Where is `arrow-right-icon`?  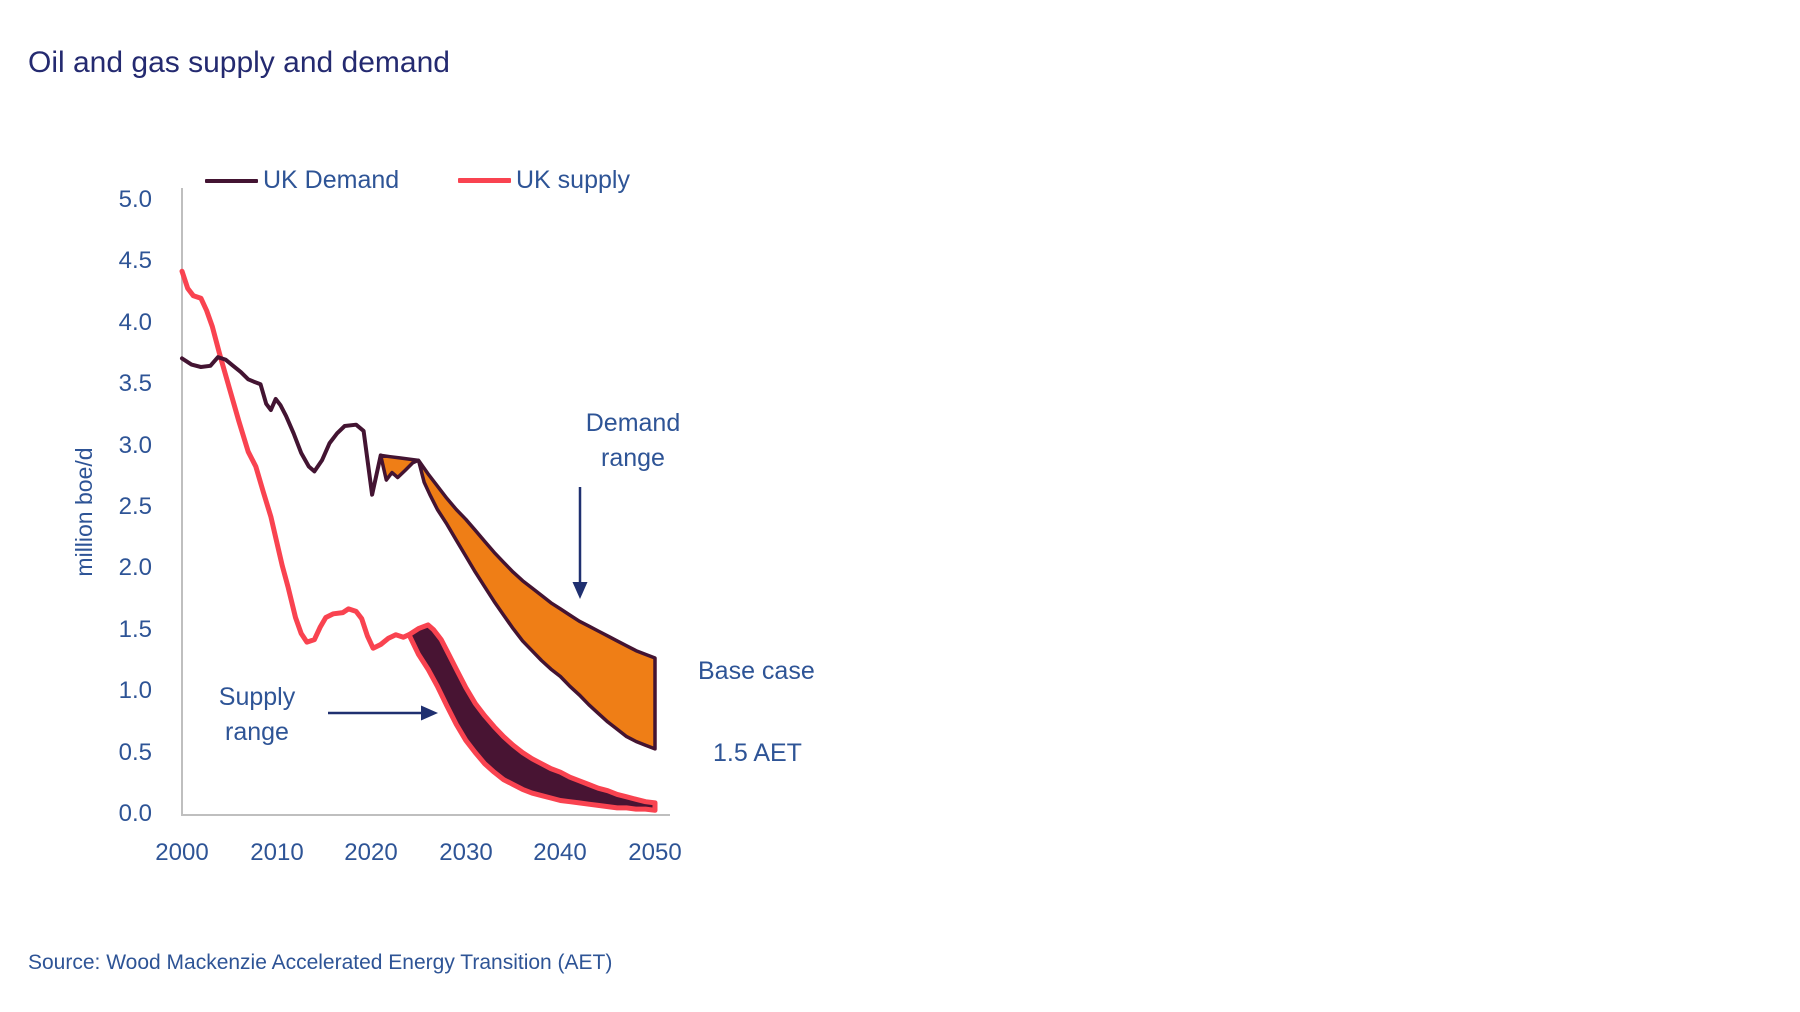 arrow-right-icon is located at coordinates (429, 713).